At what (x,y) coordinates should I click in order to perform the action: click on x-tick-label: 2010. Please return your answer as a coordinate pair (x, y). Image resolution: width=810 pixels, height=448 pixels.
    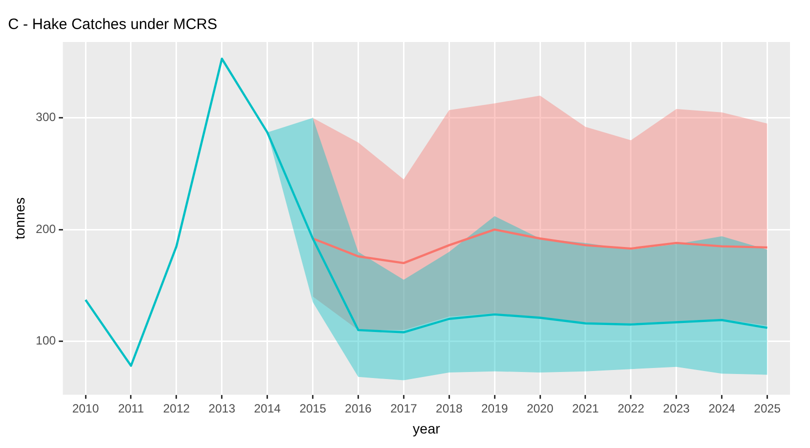
    Looking at the image, I should click on (86, 408).